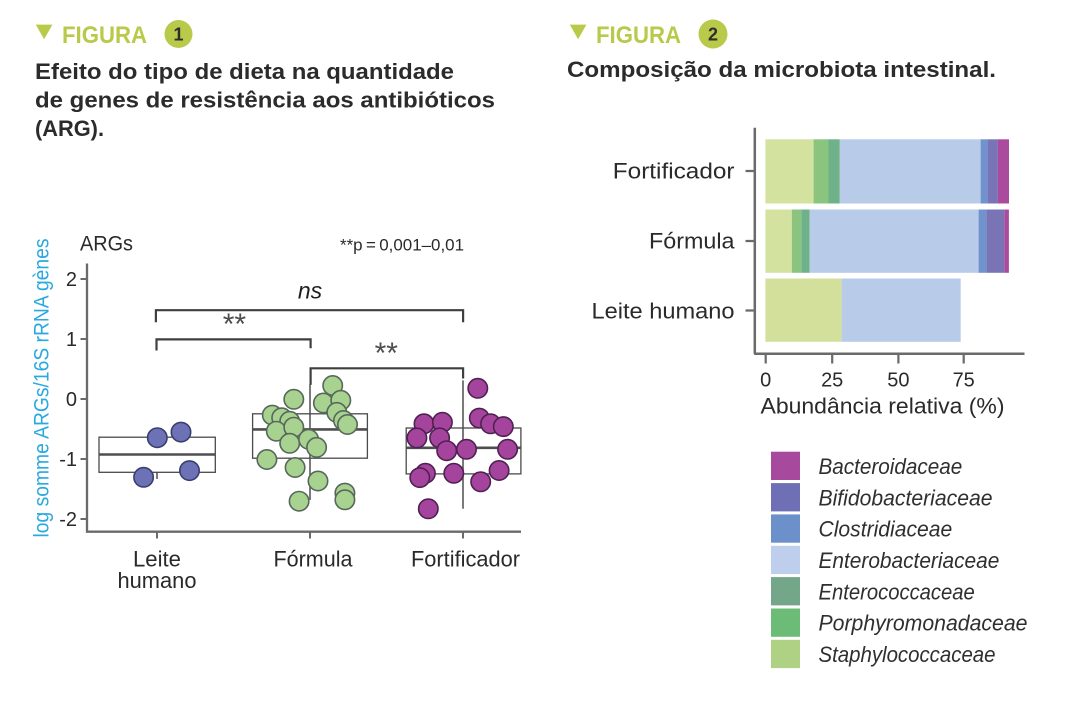 The width and height of the screenshot is (1070, 706). I want to click on svg-text: Enterobacteriaceae, so click(909, 560).